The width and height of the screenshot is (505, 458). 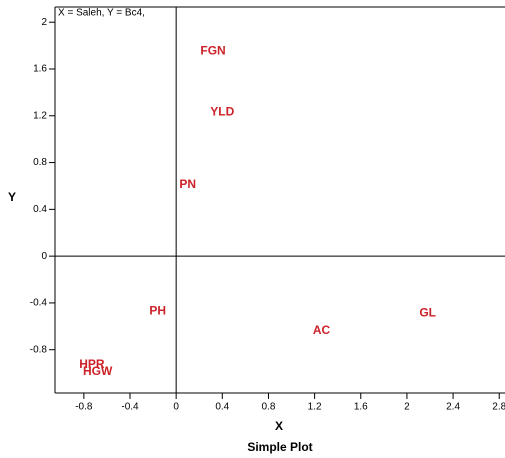 I want to click on point-label: HPR, so click(x=92, y=364).